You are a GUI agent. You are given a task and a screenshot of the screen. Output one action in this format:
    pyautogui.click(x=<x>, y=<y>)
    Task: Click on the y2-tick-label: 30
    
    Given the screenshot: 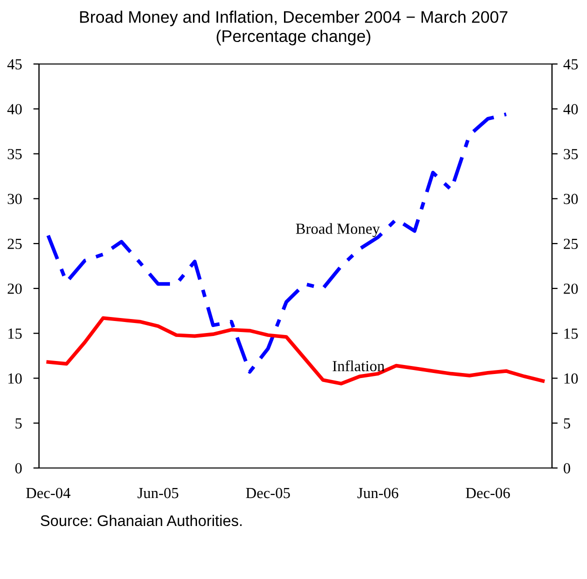 What is the action you would take?
    pyautogui.click(x=571, y=199)
    